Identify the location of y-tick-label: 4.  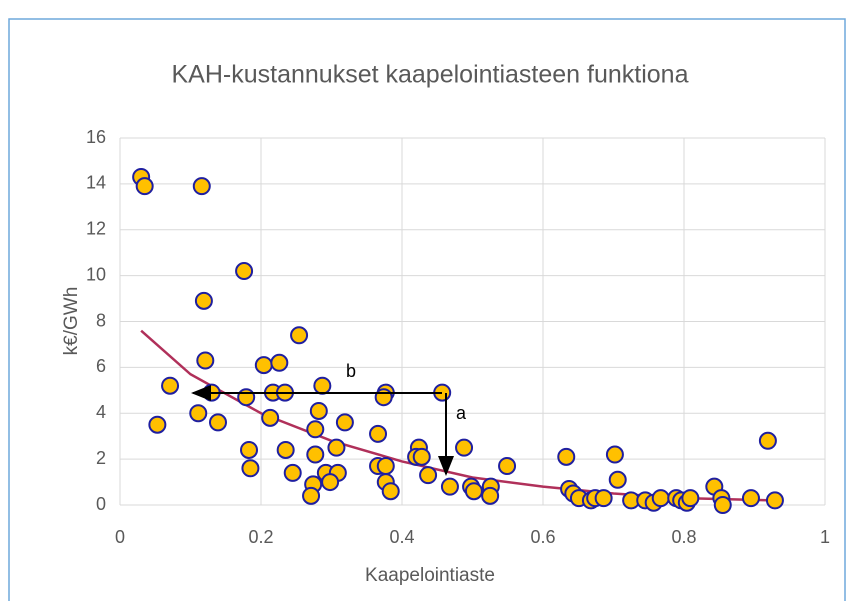
(101, 412).